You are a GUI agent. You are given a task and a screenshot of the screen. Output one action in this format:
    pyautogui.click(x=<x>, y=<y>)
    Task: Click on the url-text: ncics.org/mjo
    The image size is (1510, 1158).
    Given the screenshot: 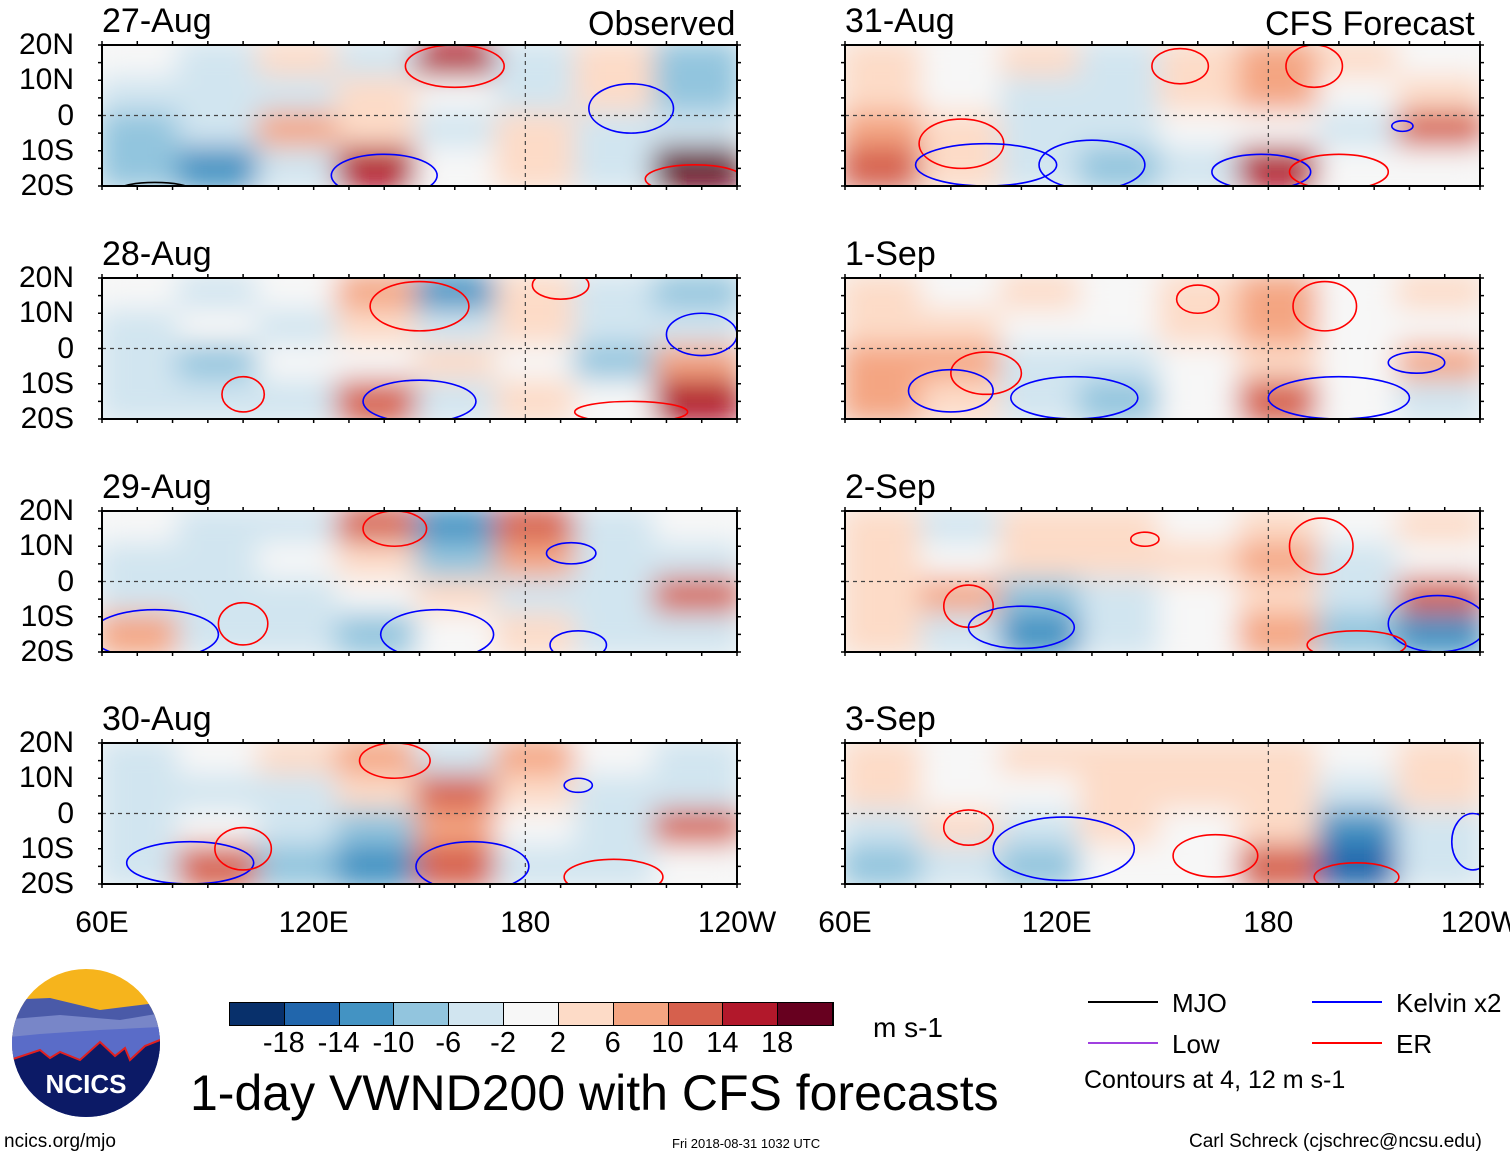 What is the action you would take?
    pyautogui.click(x=60, y=1141)
    